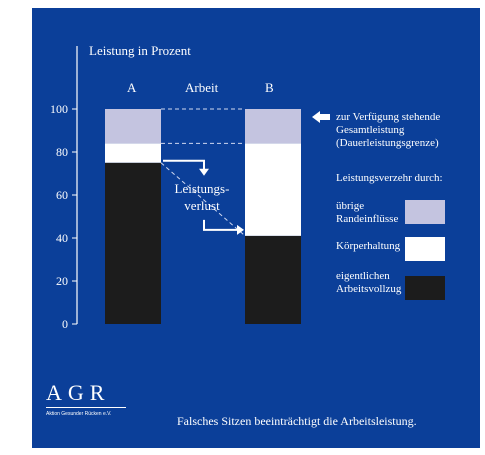 The height and width of the screenshot is (455, 485). I want to click on loss-arrow-right-head, so click(240, 229).